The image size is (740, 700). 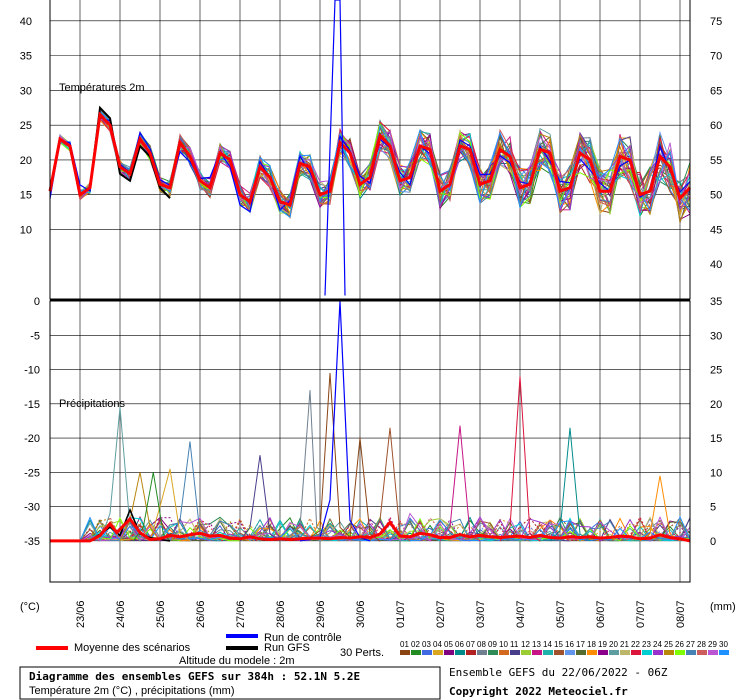 I want to click on temp-right-tick-label: 65, so click(x=716, y=91).